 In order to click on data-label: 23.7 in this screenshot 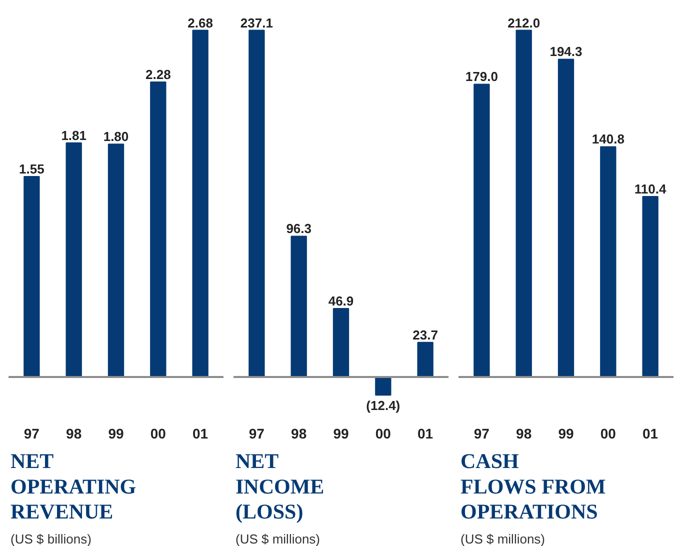, I will do `click(425, 334)`.